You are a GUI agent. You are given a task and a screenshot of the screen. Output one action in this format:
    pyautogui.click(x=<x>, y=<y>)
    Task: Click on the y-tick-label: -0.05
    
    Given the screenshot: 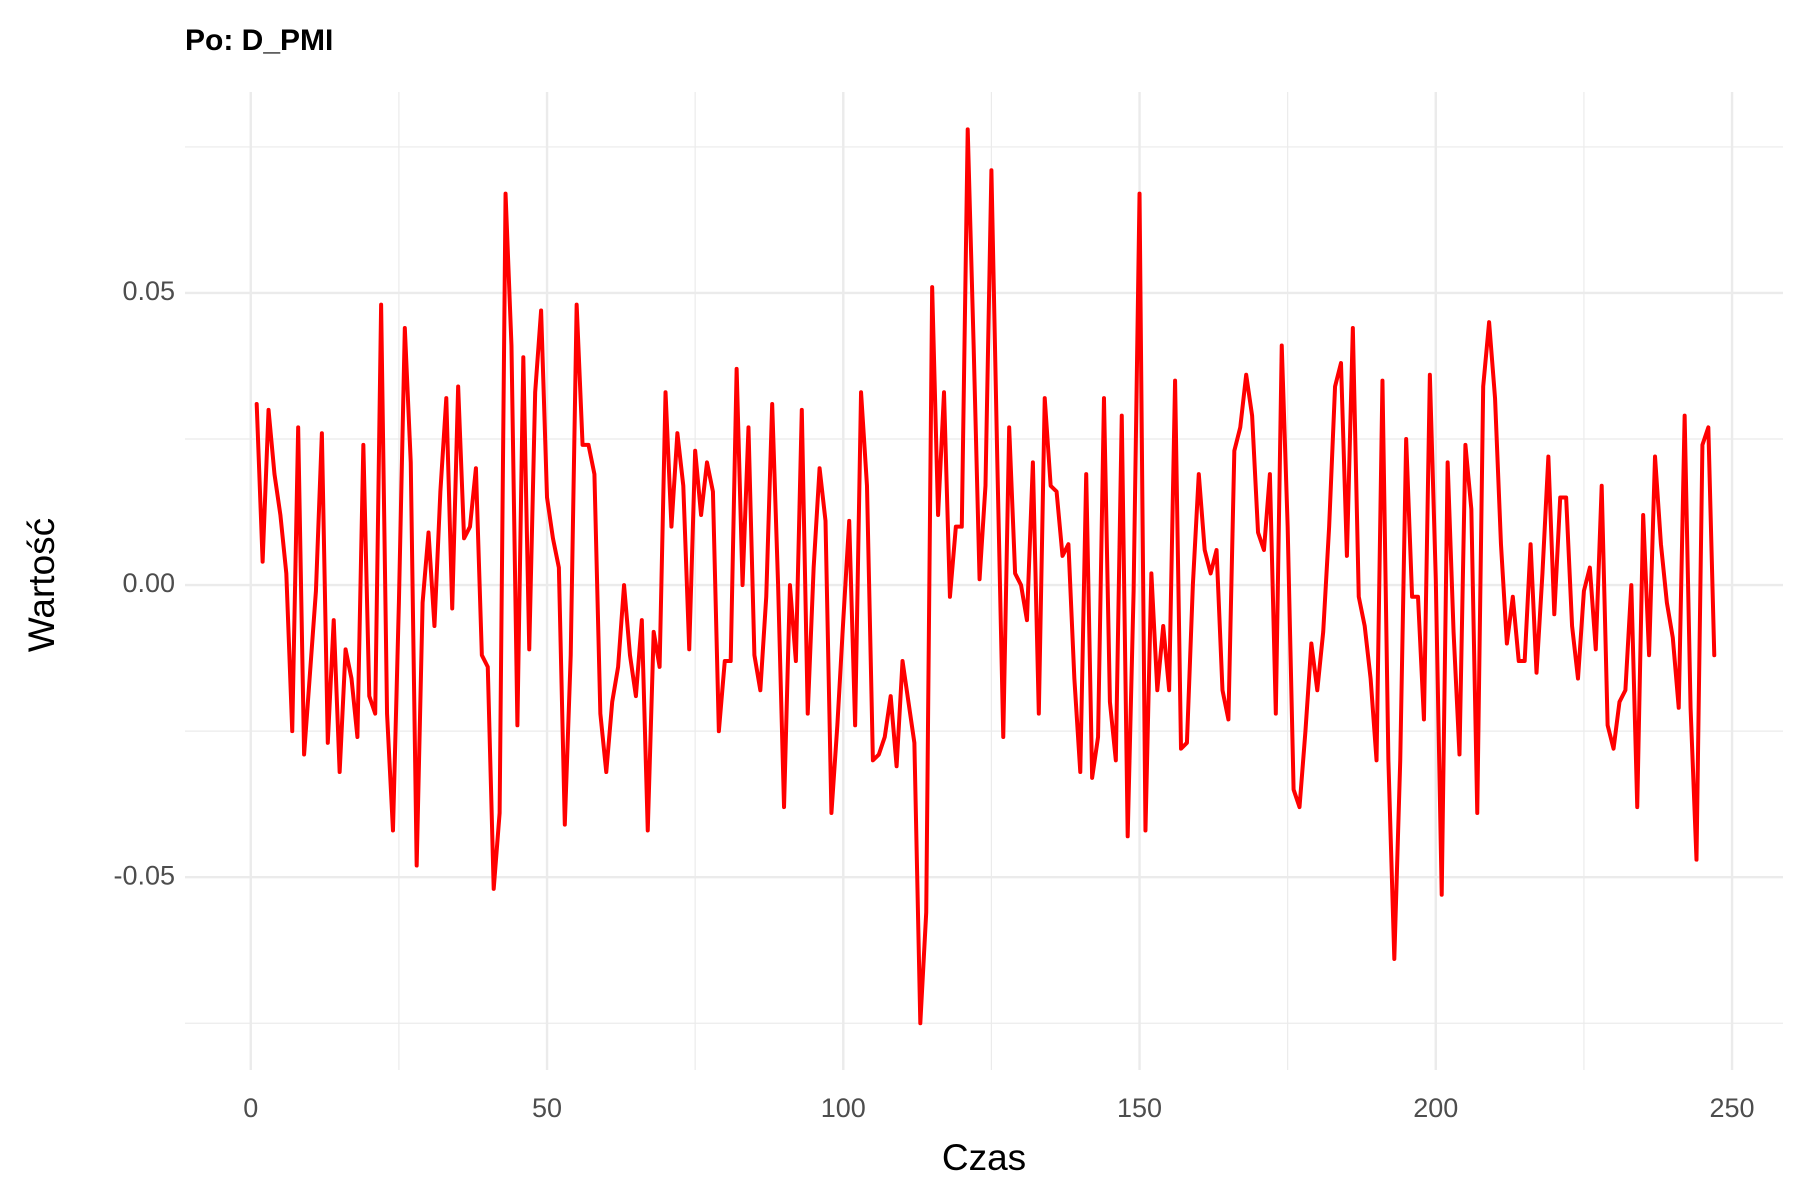 What is the action you would take?
    pyautogui.click(x=144, y=875)
    